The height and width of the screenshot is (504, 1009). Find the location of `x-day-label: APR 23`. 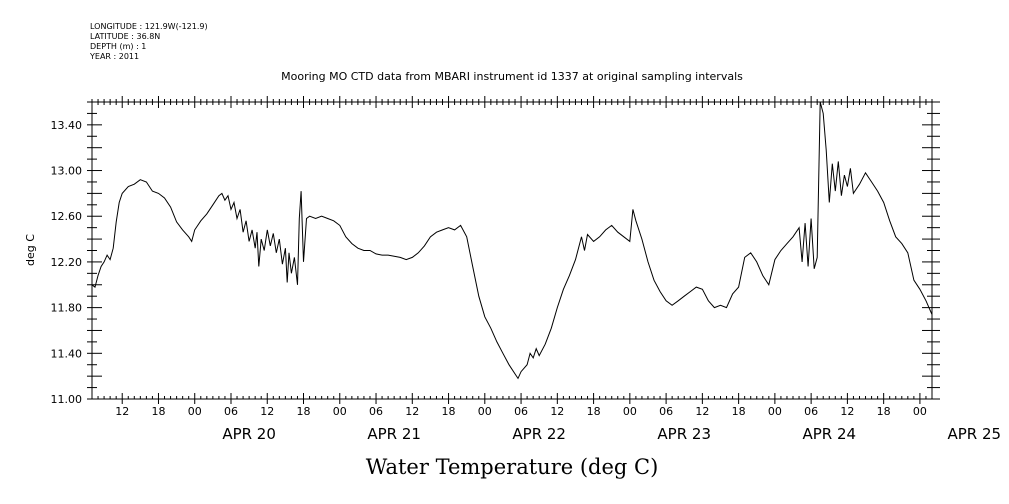

x-day-label: APR 23 is located at coordinates (684, 434).